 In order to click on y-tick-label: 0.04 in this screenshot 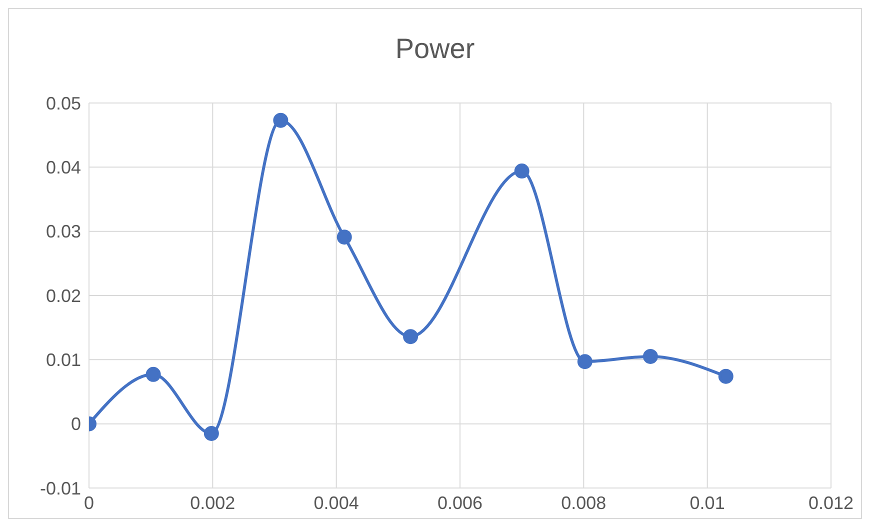, I will do `click(63, 168)`.